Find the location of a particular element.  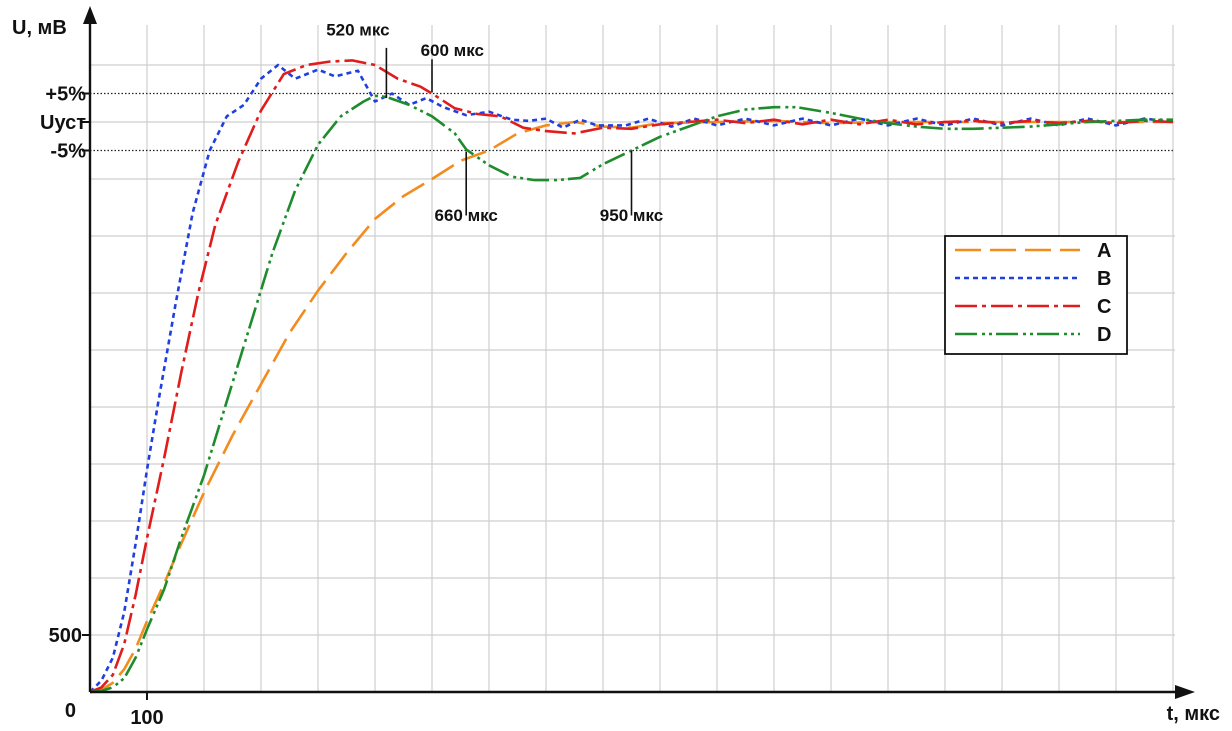

annotations: 520 мкс 600 мкс 660 мкс 950 мкс is located at coordinates (494, 122).